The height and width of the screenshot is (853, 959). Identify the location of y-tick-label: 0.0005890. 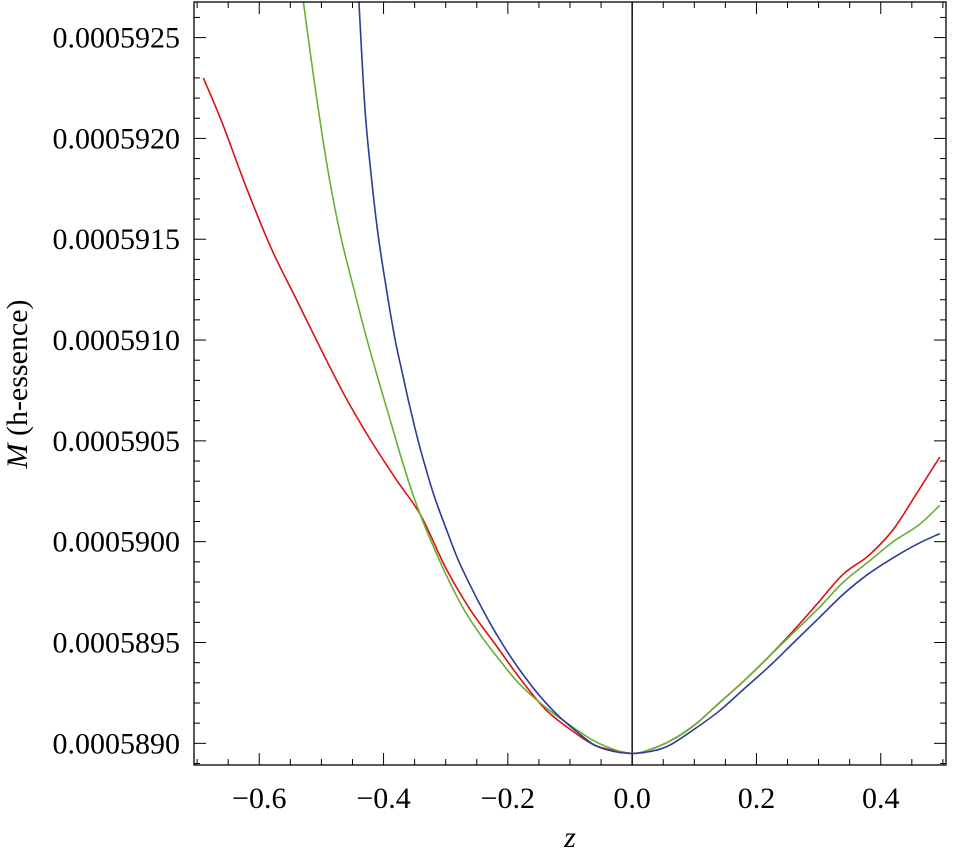
(117, 743).